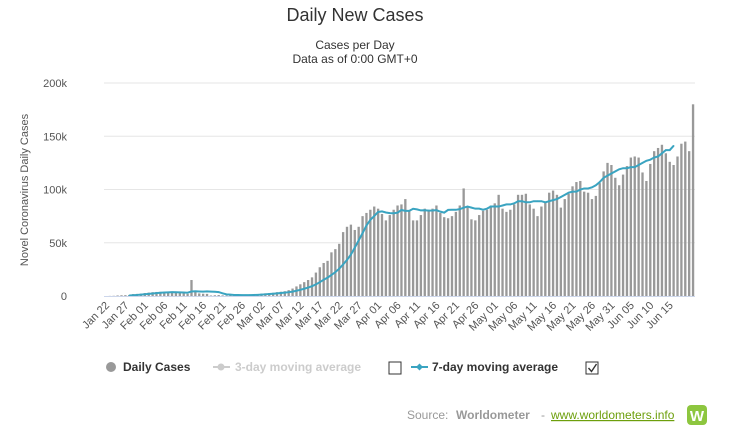 The height and width of the screenshot is (441, 729). I want to click on legend-item-ma3: 3-day moving average, so click(287, 367).